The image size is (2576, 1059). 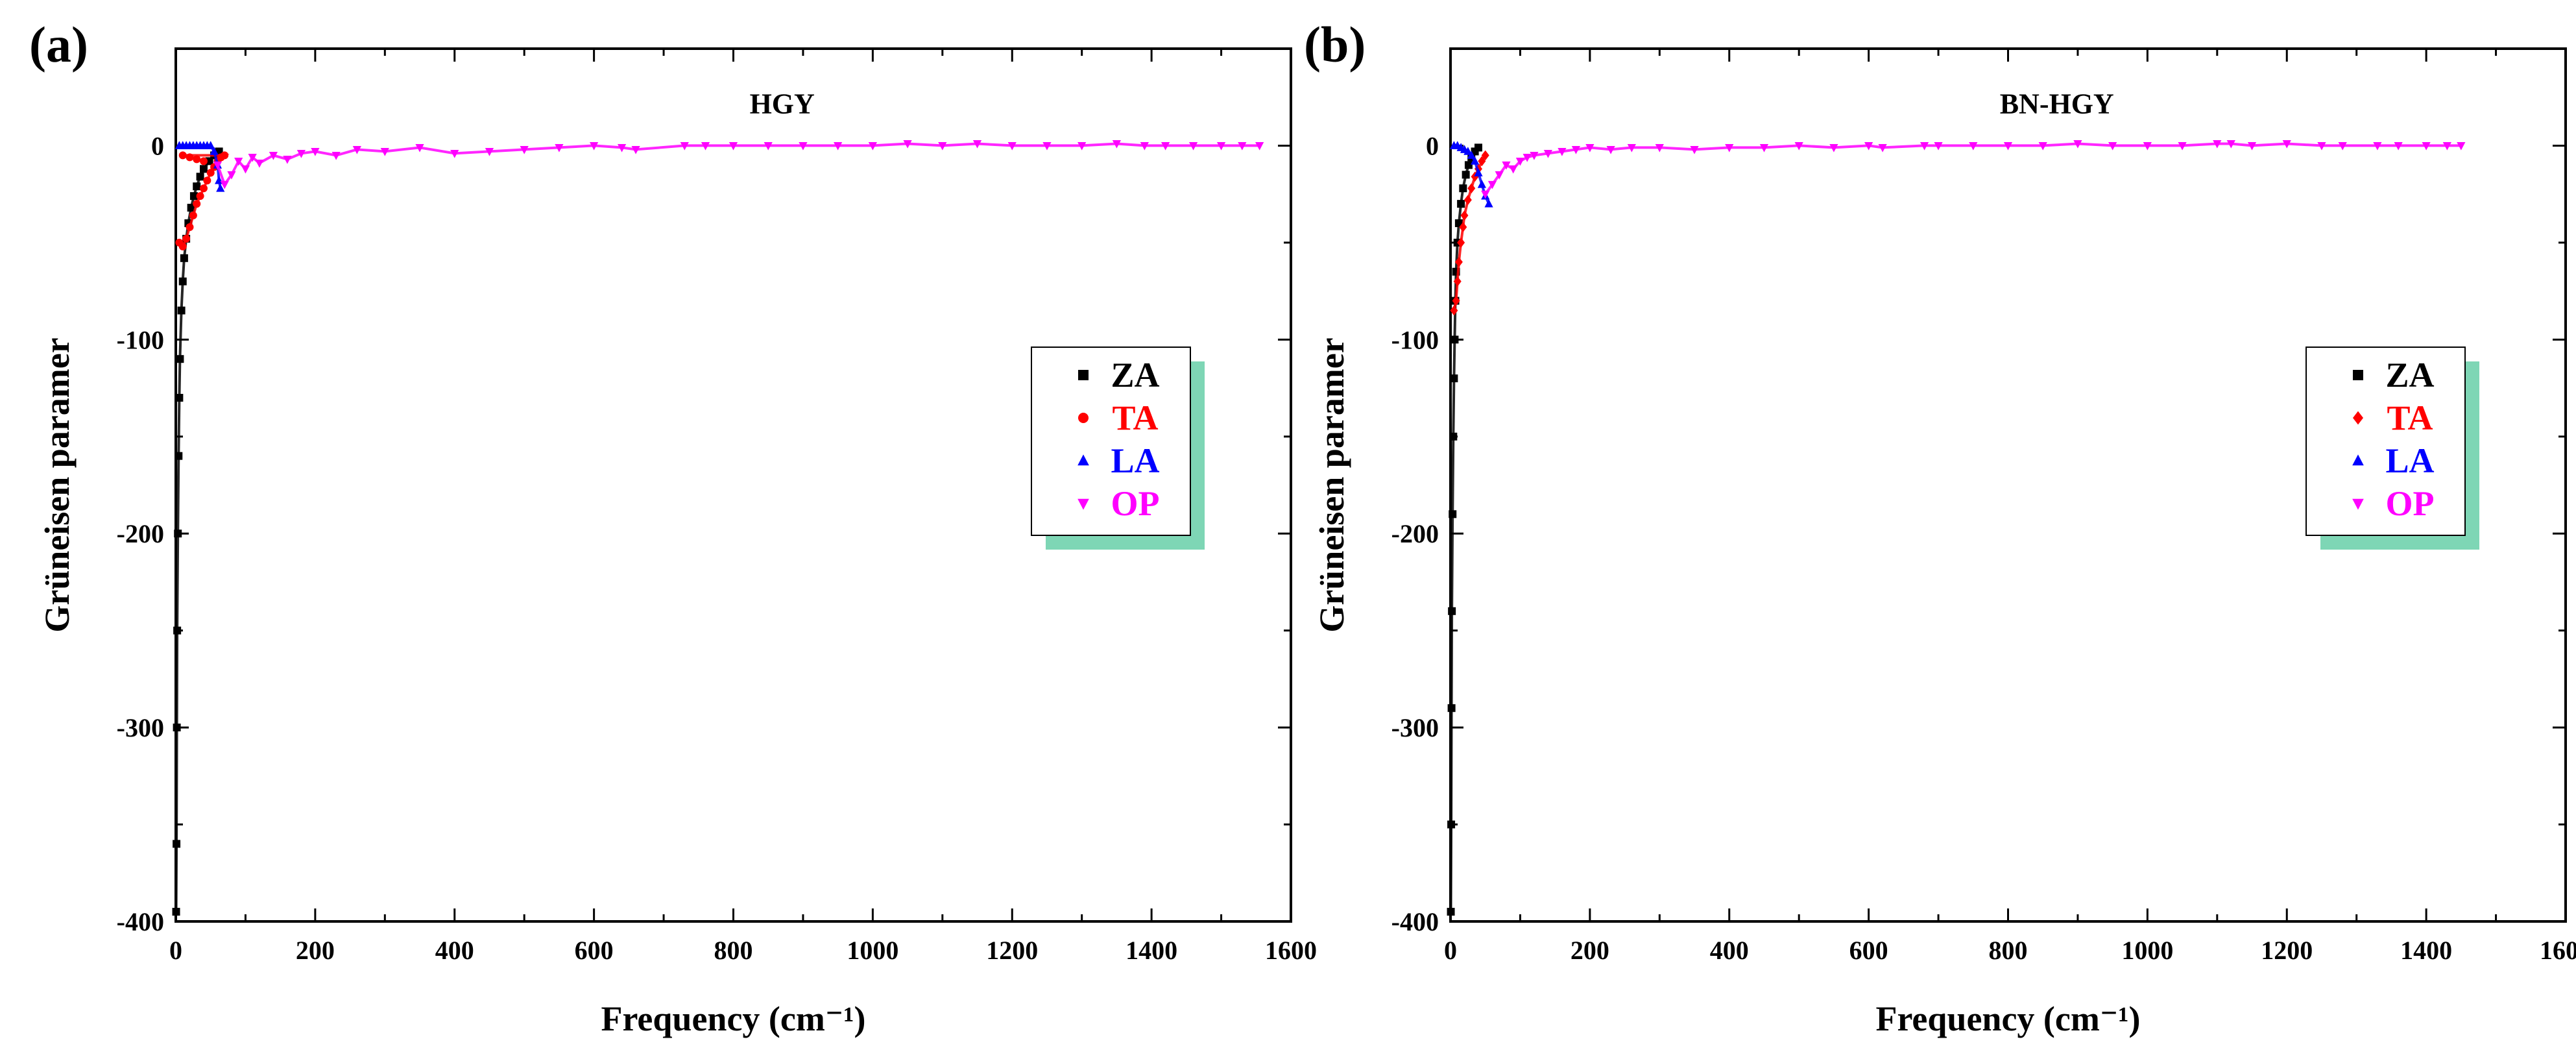 What do you see at coordinates (1335, 44) in the screenshot?
I see `panel-label: (b)` at bounding box center [1335, 44].